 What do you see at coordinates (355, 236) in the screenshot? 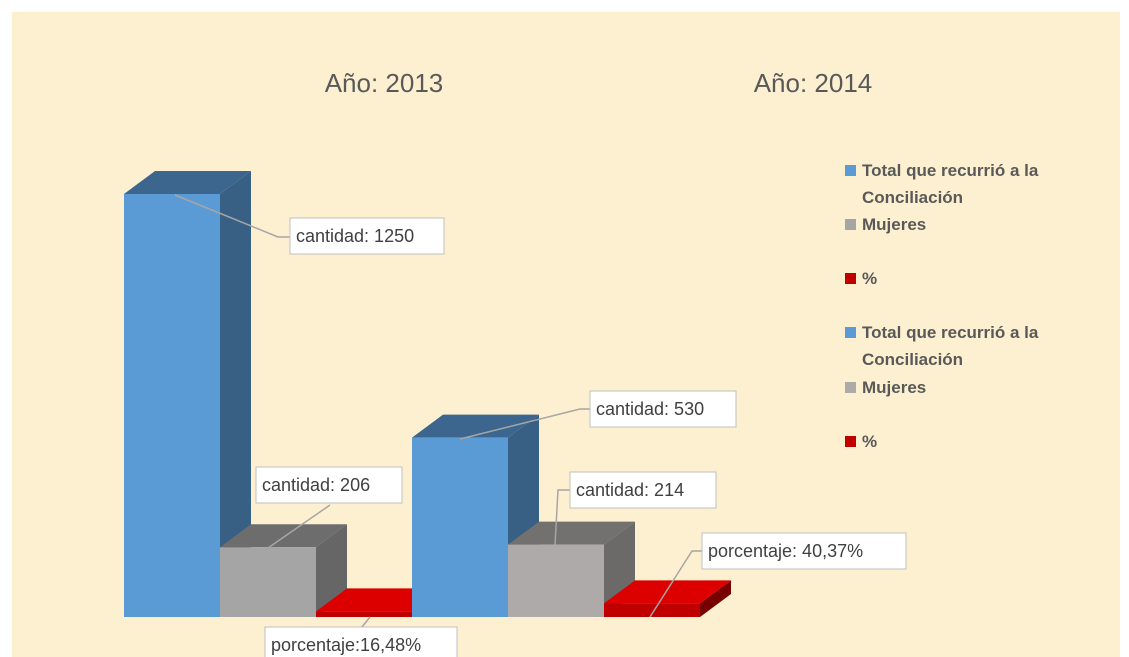
I see `data-label: cantidad: 1250` at bounding box center [355, 236].